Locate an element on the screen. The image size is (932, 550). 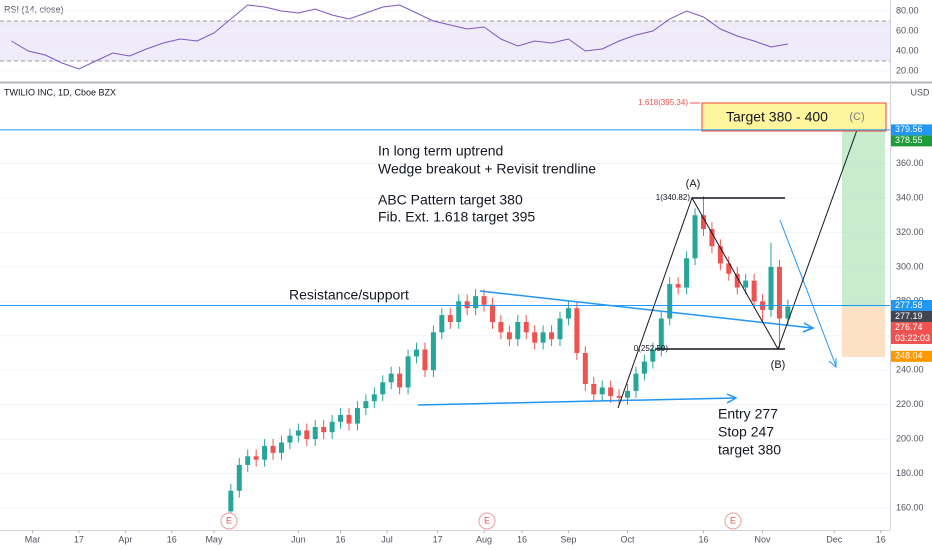
y-tick-label: 320.00 is located at coordinates (910, 232).